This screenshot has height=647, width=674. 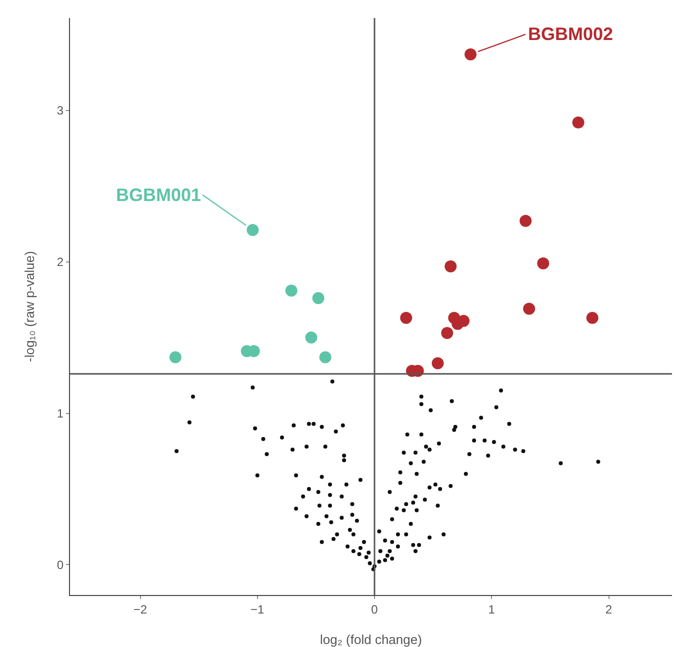 I want to click on y-tick-label: 1, so click(x=60, y=413).